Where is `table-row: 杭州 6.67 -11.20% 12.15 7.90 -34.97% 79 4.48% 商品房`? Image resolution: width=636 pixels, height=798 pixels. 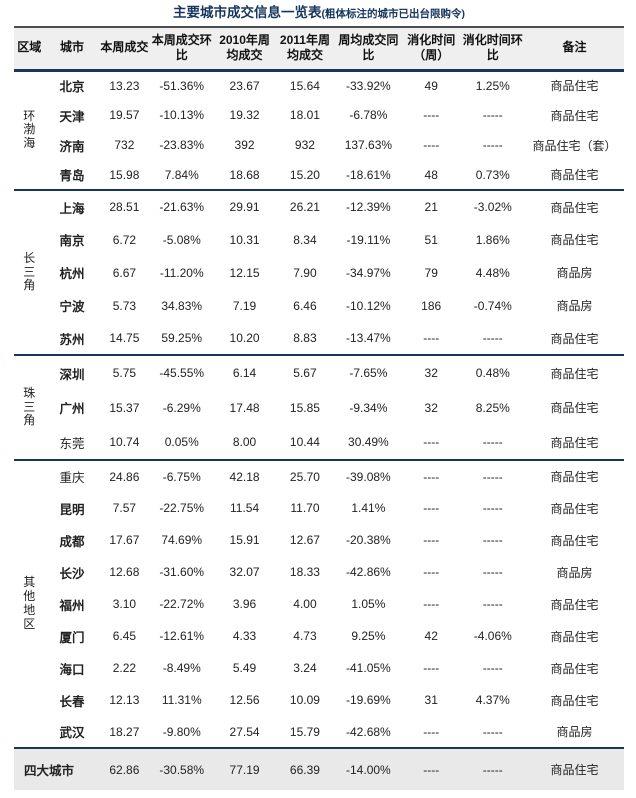
table-row: 杭州 6.67 -11.20% 12.15 7.90 -34.97% 79 4.48% 商品房 is located at coordinates (319, 272).